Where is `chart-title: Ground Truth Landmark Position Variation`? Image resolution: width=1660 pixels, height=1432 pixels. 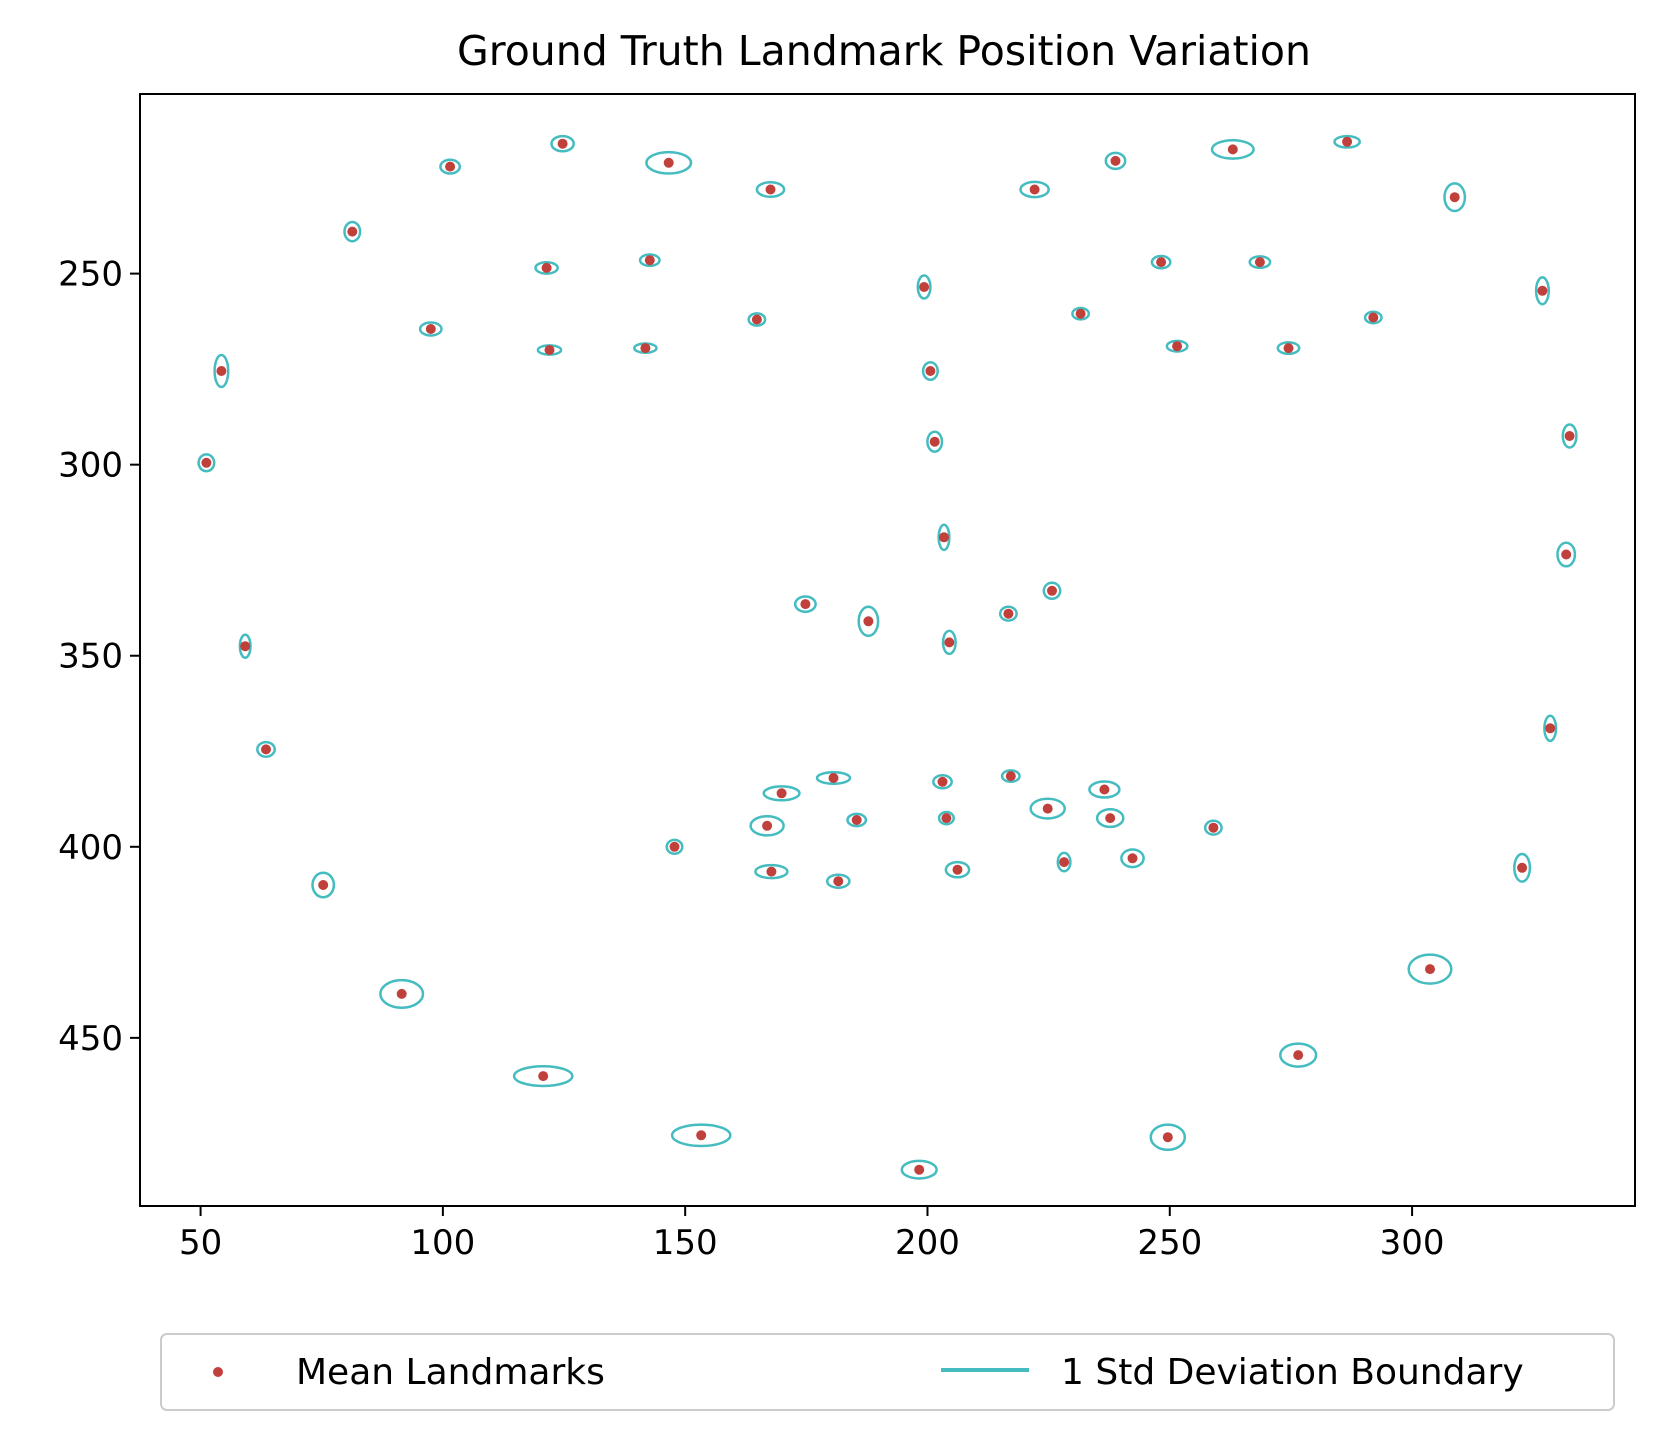
chart-title: Ground Truth Landmark Position Variation is located at coordinates (884, 51).